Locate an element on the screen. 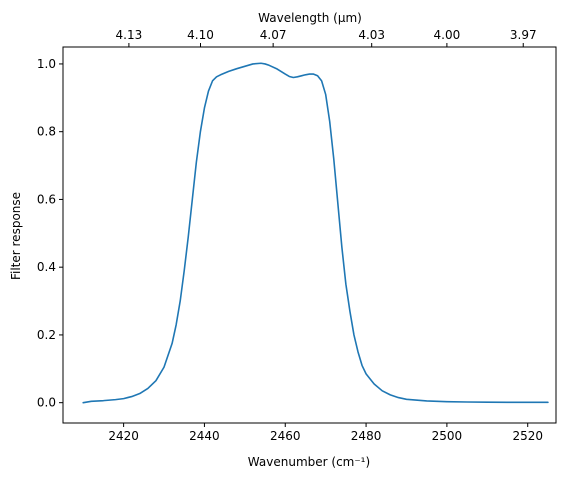  secondary-x-axis-ticks: 4.13 4.10 4.07 4.03 4.00 3.97 is located at coordinates (326, 37).